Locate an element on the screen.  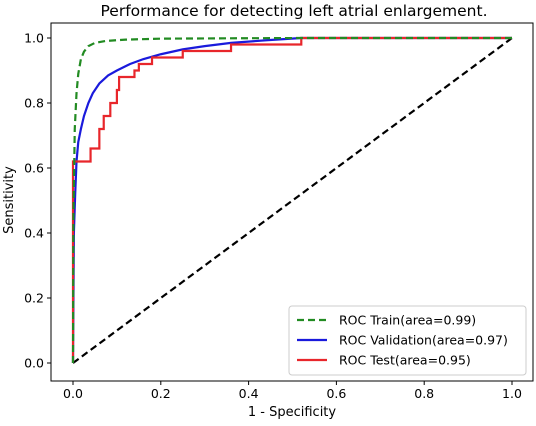
x-tick-label: 1.0 is located at coordinates (512, 393).